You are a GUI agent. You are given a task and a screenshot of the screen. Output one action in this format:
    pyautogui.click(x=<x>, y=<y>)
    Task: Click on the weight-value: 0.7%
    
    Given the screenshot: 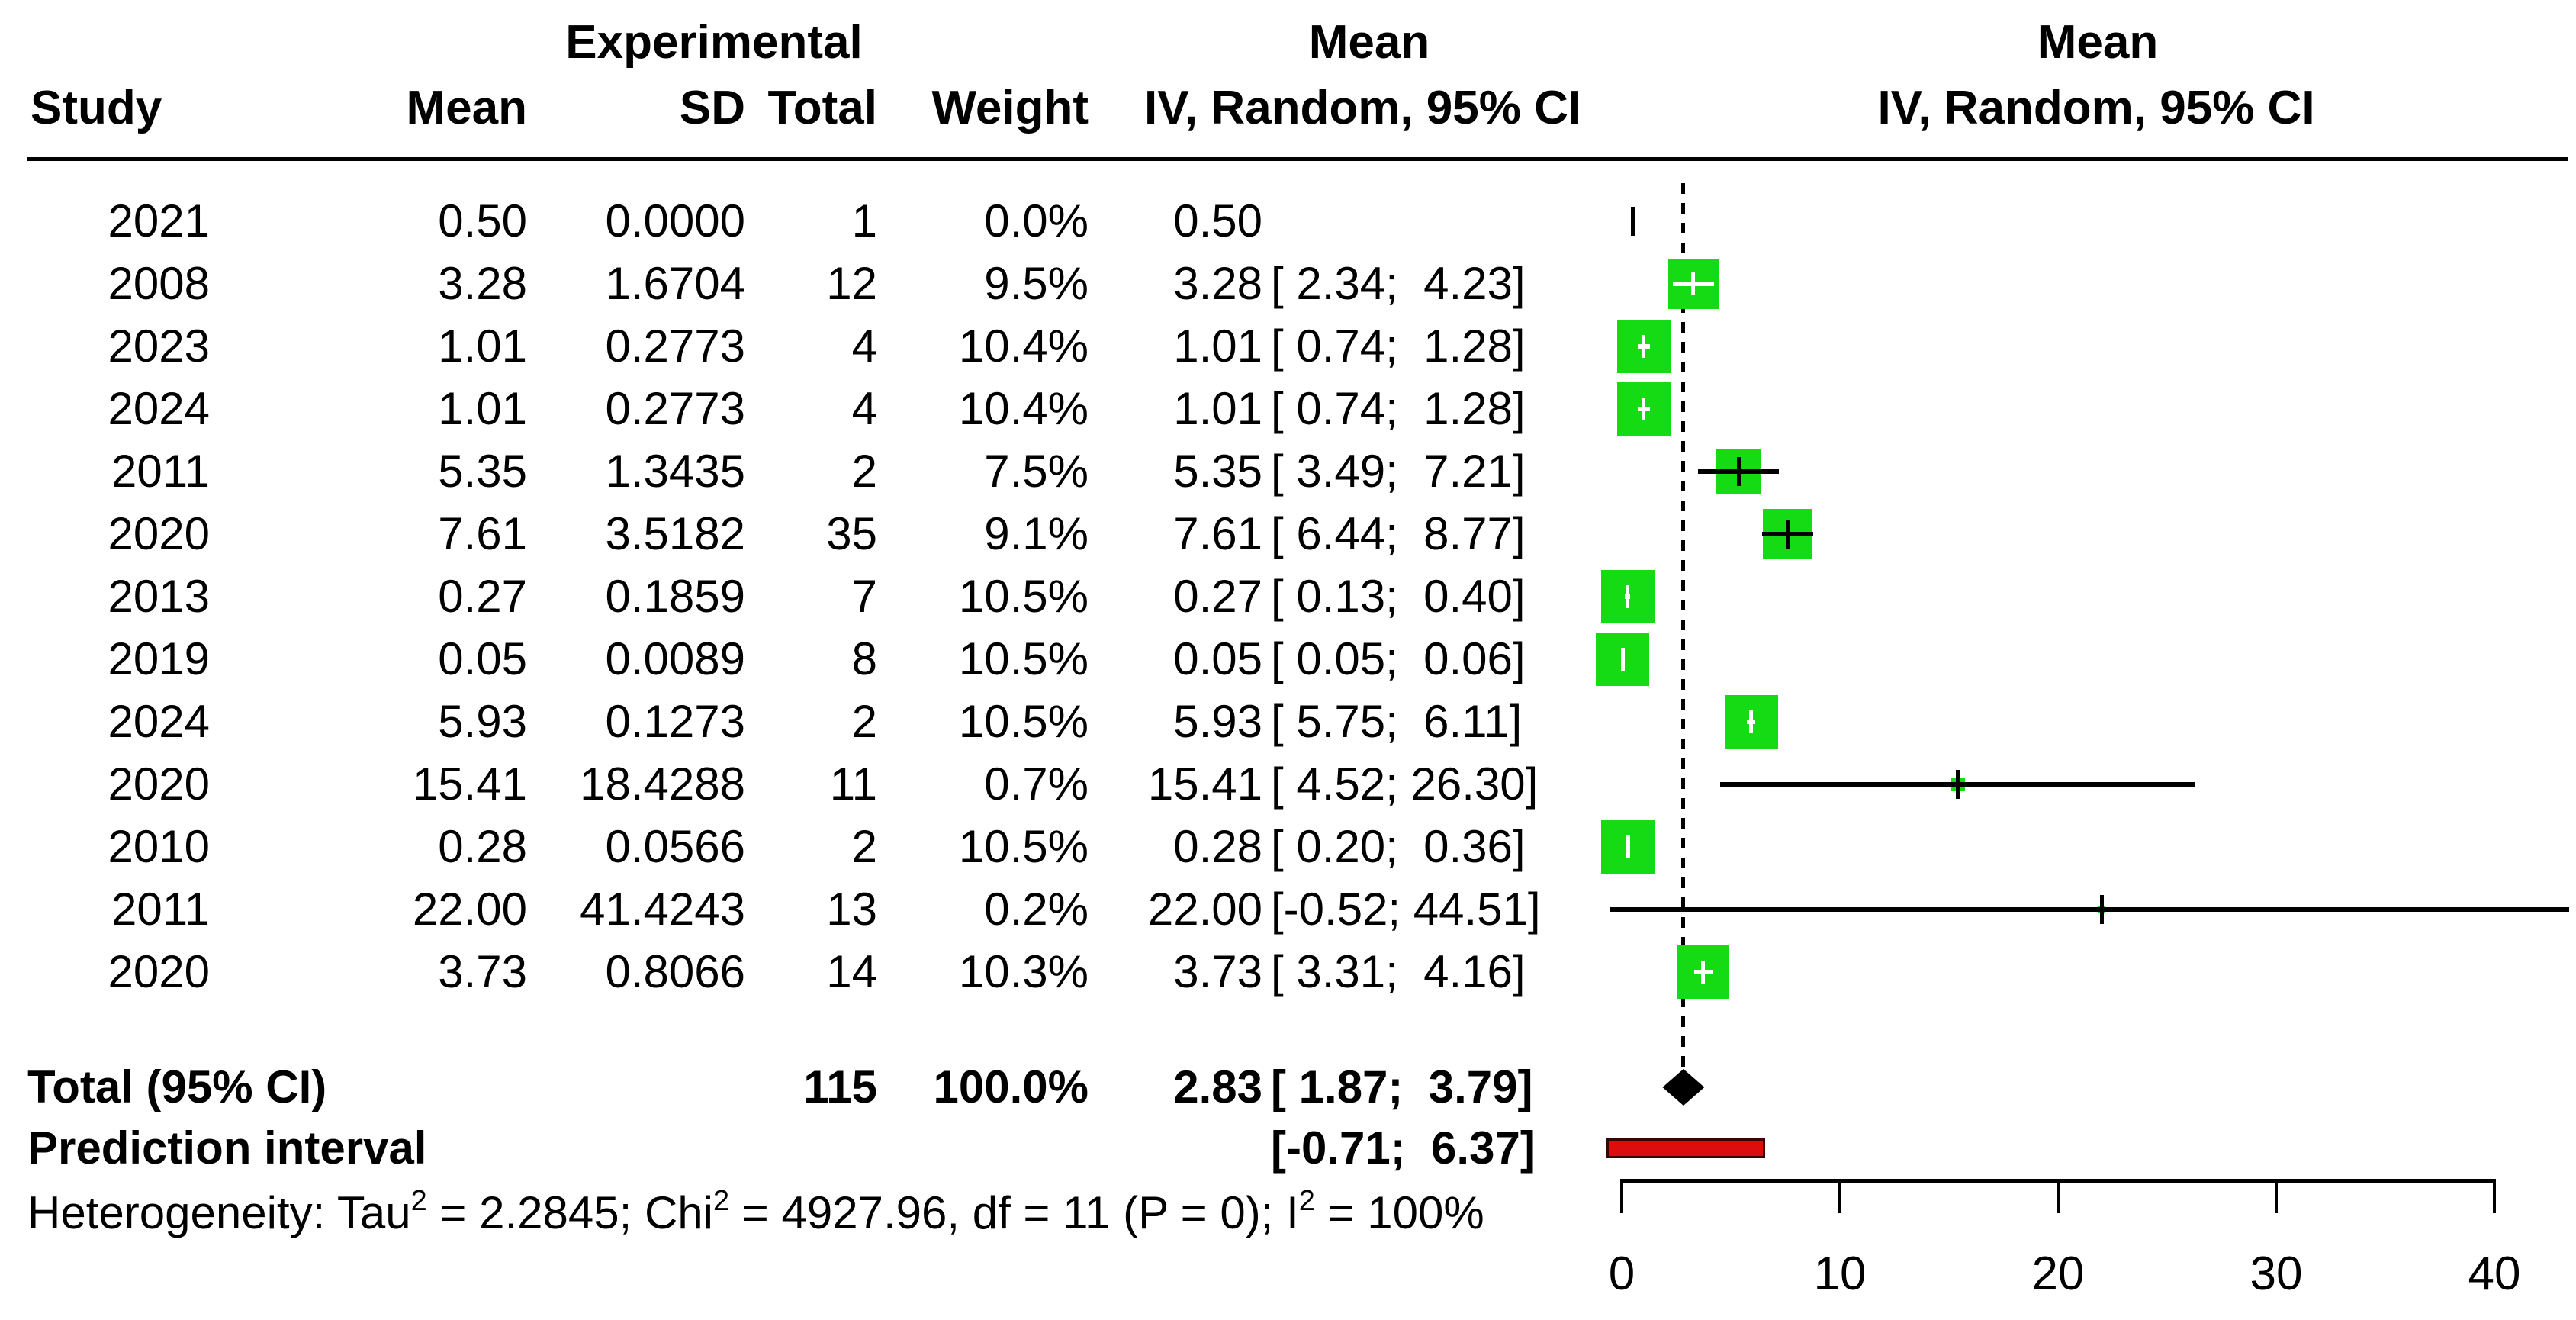 What is the action you would take?
    pyautogui.click(x=1036, y=784)
    